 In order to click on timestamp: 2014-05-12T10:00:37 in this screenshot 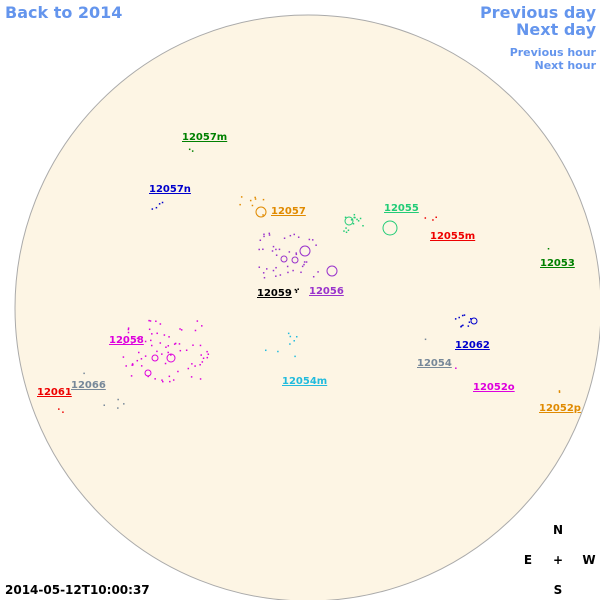, I will do `click(77, 590)`.